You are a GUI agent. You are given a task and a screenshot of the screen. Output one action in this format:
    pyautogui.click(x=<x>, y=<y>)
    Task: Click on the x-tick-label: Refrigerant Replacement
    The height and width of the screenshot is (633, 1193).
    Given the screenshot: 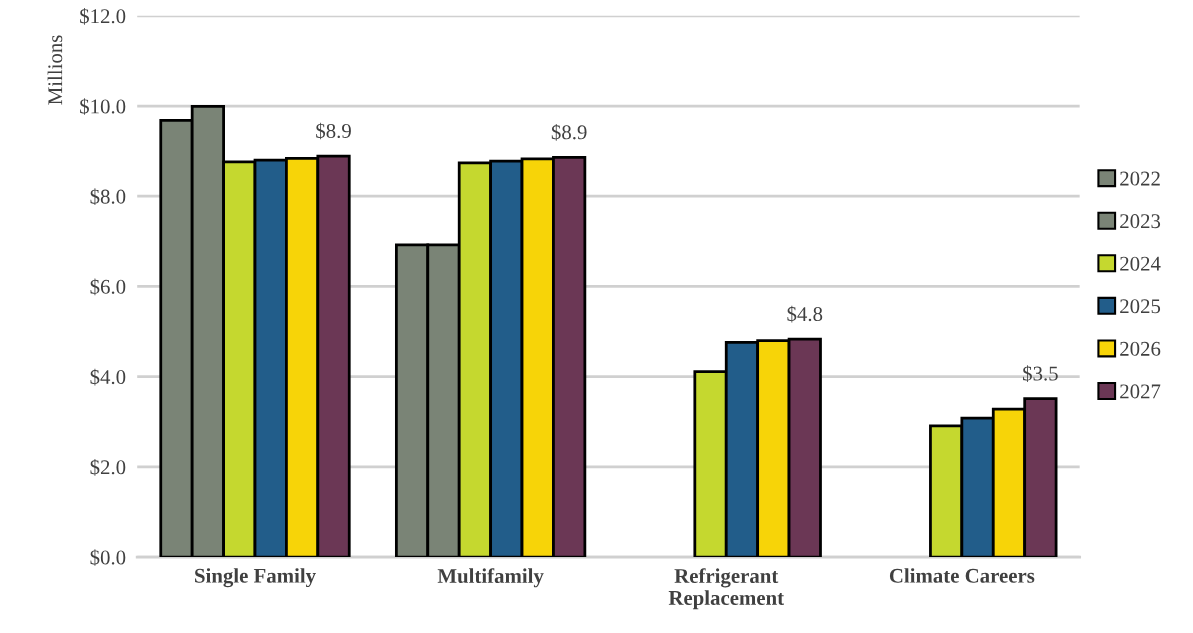 What is the action you would take?
    pyautogui.click(x=726, y=589)
    